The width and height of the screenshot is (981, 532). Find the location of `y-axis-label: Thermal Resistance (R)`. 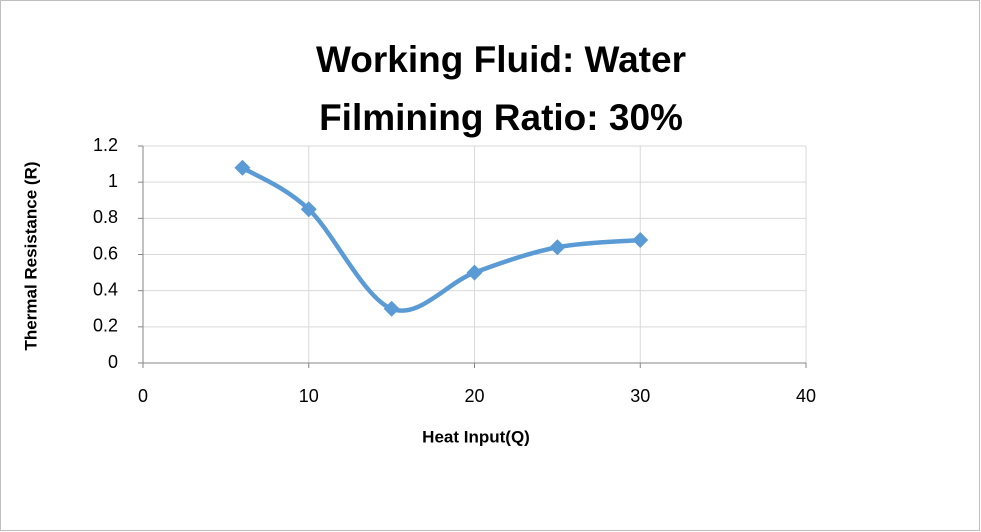

y-axis-label: Thermal Resistance (R) is located at coordinates (30, 256).